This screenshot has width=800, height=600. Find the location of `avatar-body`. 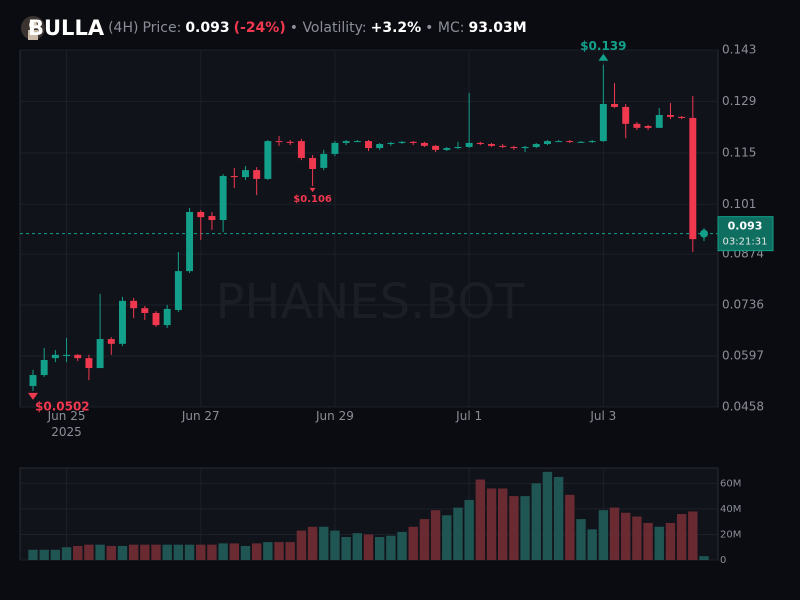

avatar-body is located at coordinates (33, 35).